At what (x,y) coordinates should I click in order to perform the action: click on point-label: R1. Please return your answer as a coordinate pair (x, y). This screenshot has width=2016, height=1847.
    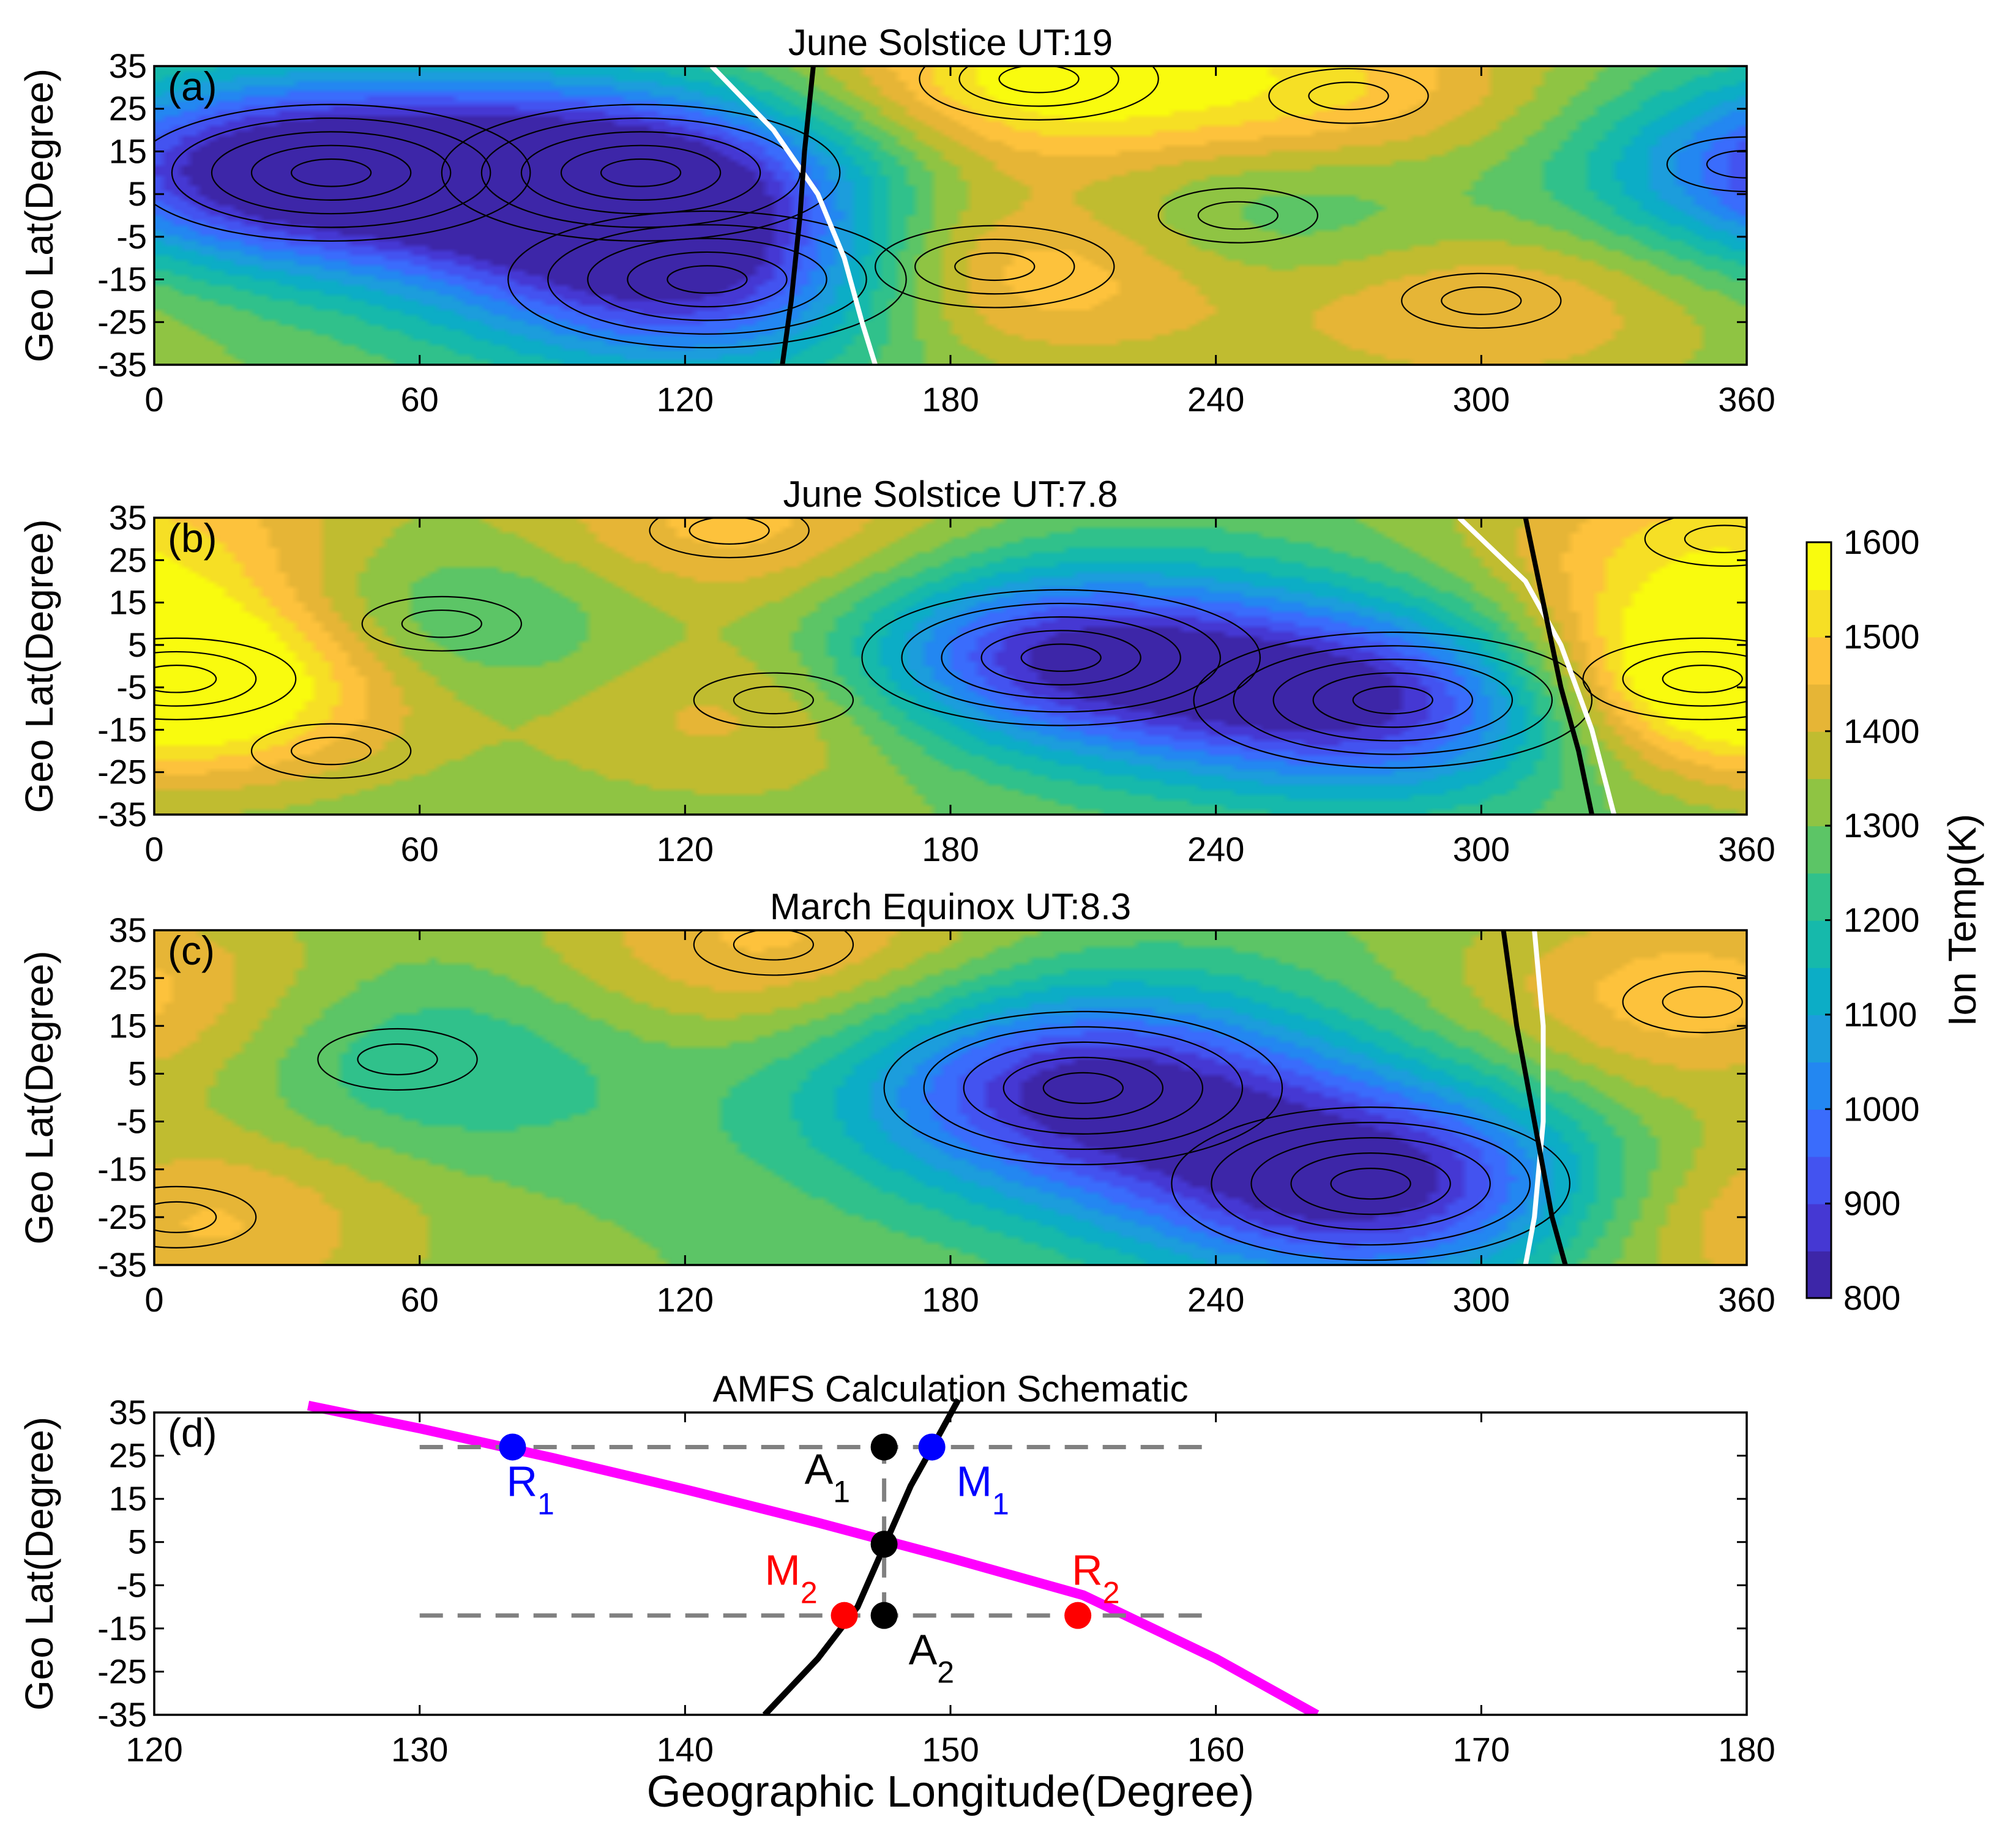
    Looking at the image, I should click on (530, 1489).